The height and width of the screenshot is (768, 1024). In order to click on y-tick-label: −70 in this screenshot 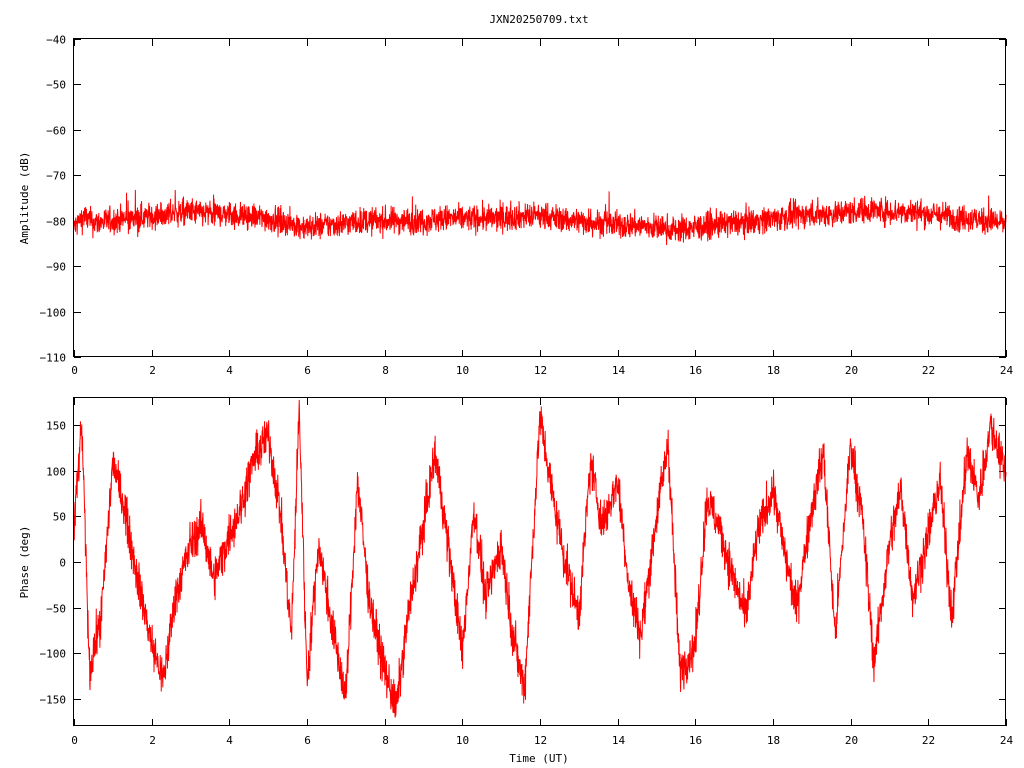, I will do `click(56, 176)`.